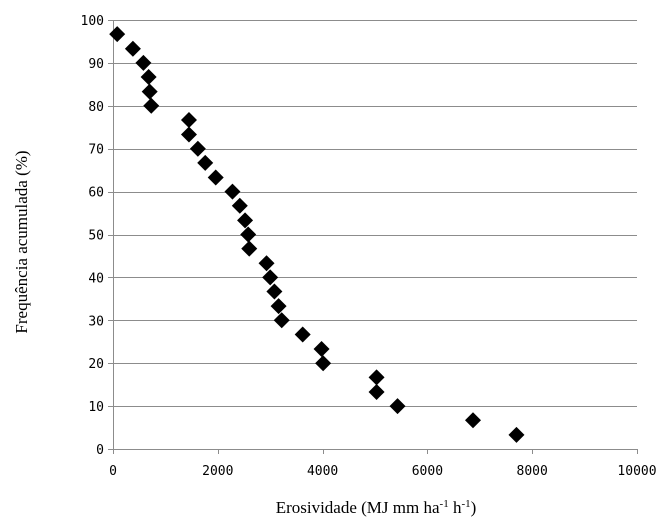  Describe the element at coordinates (636, 471) in the screenshot. I see `x-tick-label-10000: 10000` at that location.